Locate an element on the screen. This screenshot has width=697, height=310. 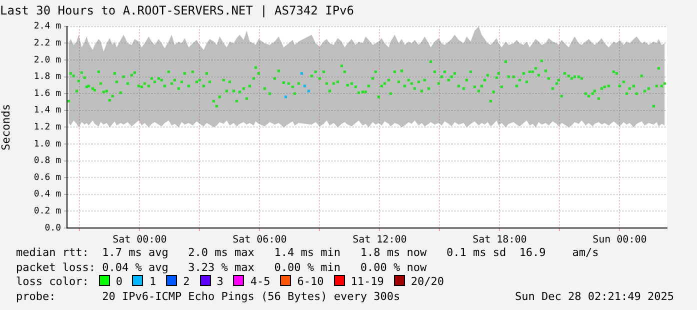
y-tick-label: 0.0 is located at coordinates (52, 228).